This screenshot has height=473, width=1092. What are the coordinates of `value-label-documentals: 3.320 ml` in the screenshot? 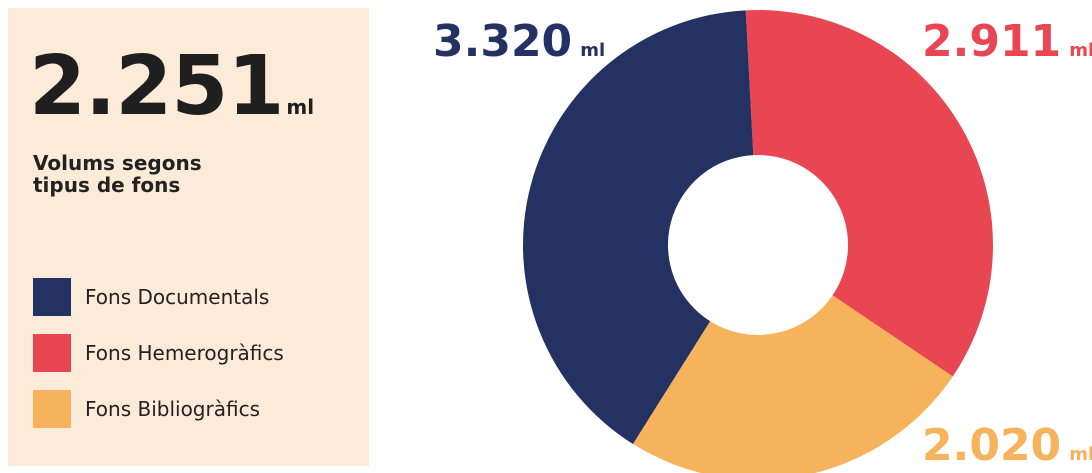 It's located at (519, 42).